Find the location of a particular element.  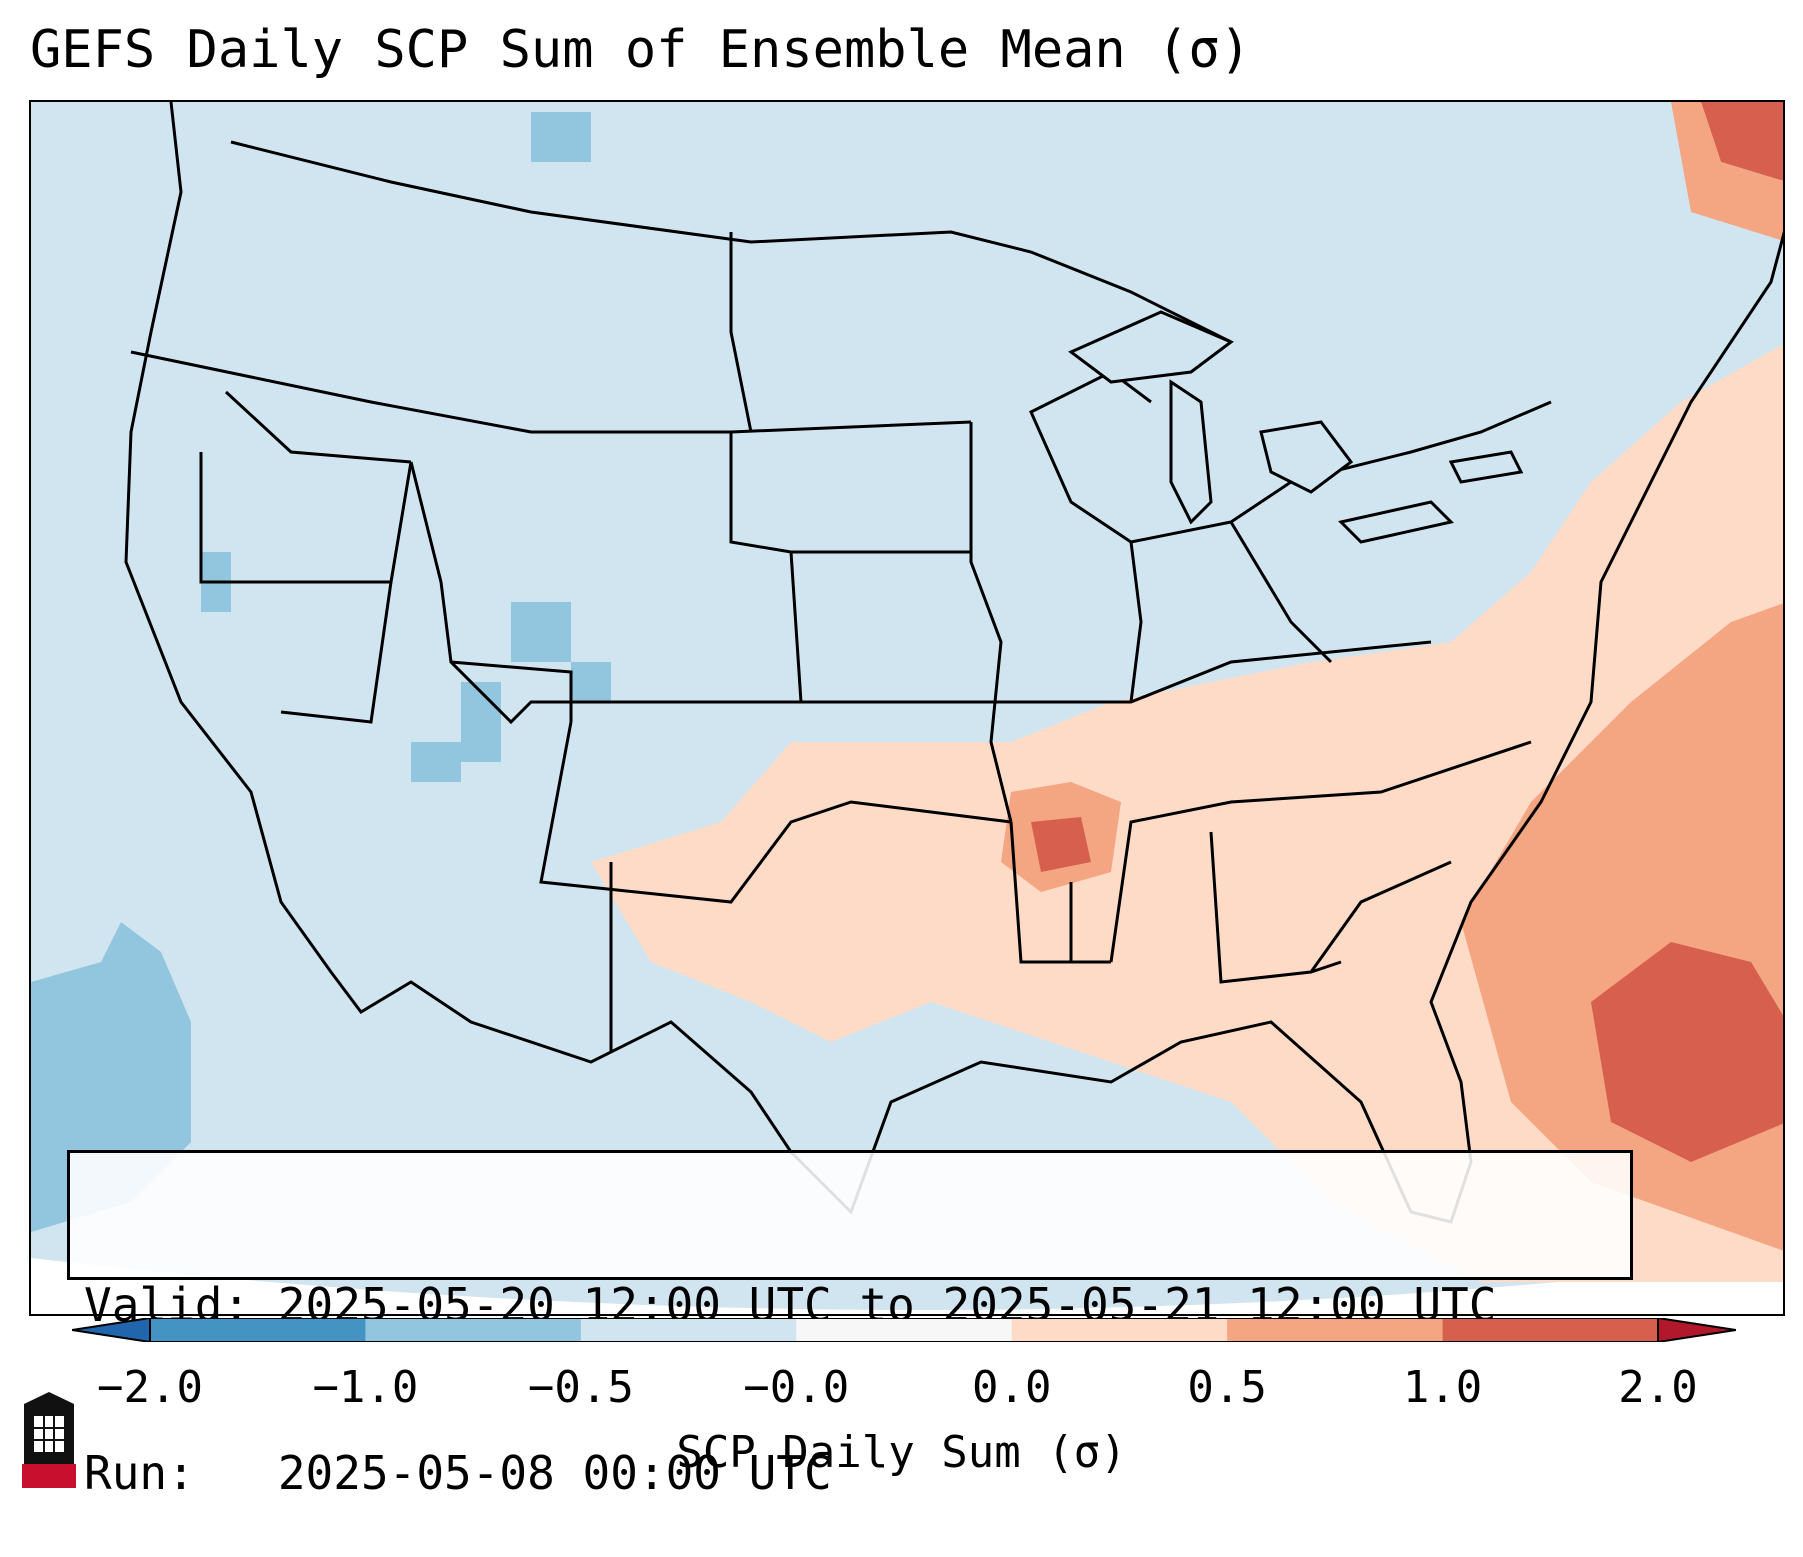

colorbar-segments is located at coordinates (904, 1330).